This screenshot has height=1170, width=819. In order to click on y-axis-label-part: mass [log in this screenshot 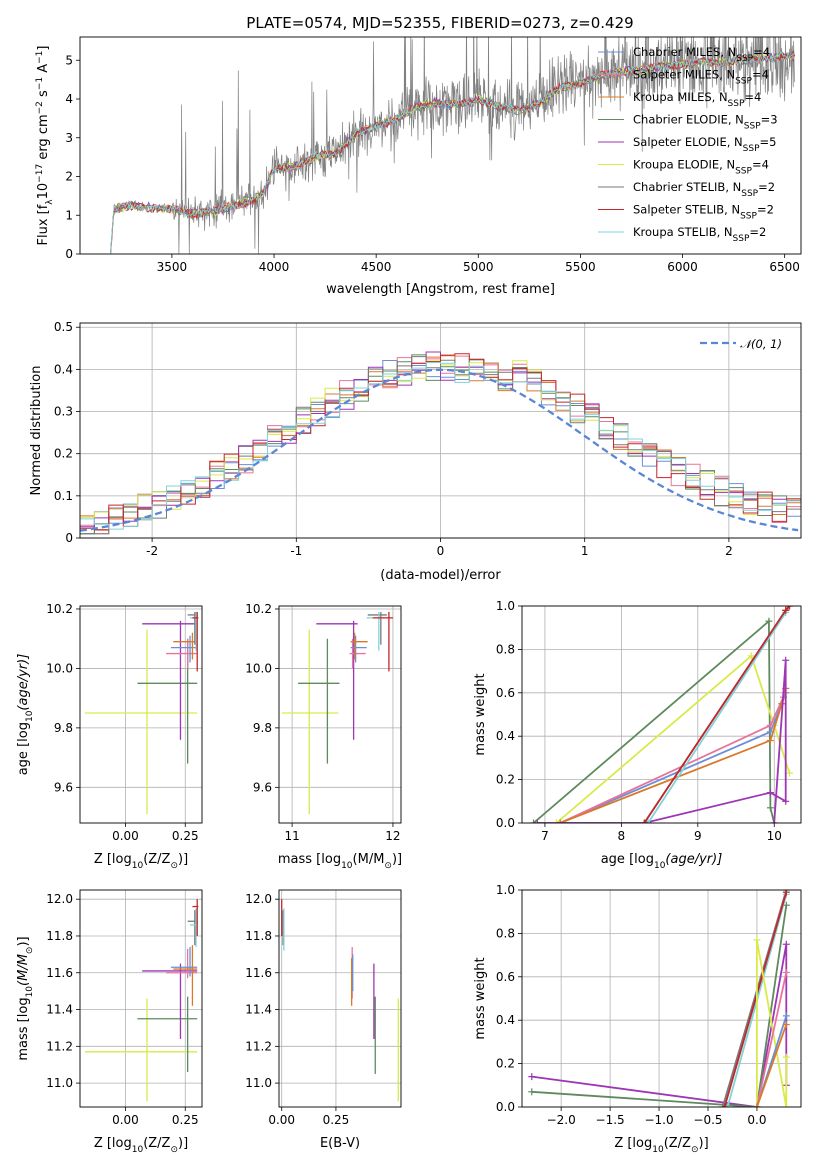, I will do `click(23, 1028)`.